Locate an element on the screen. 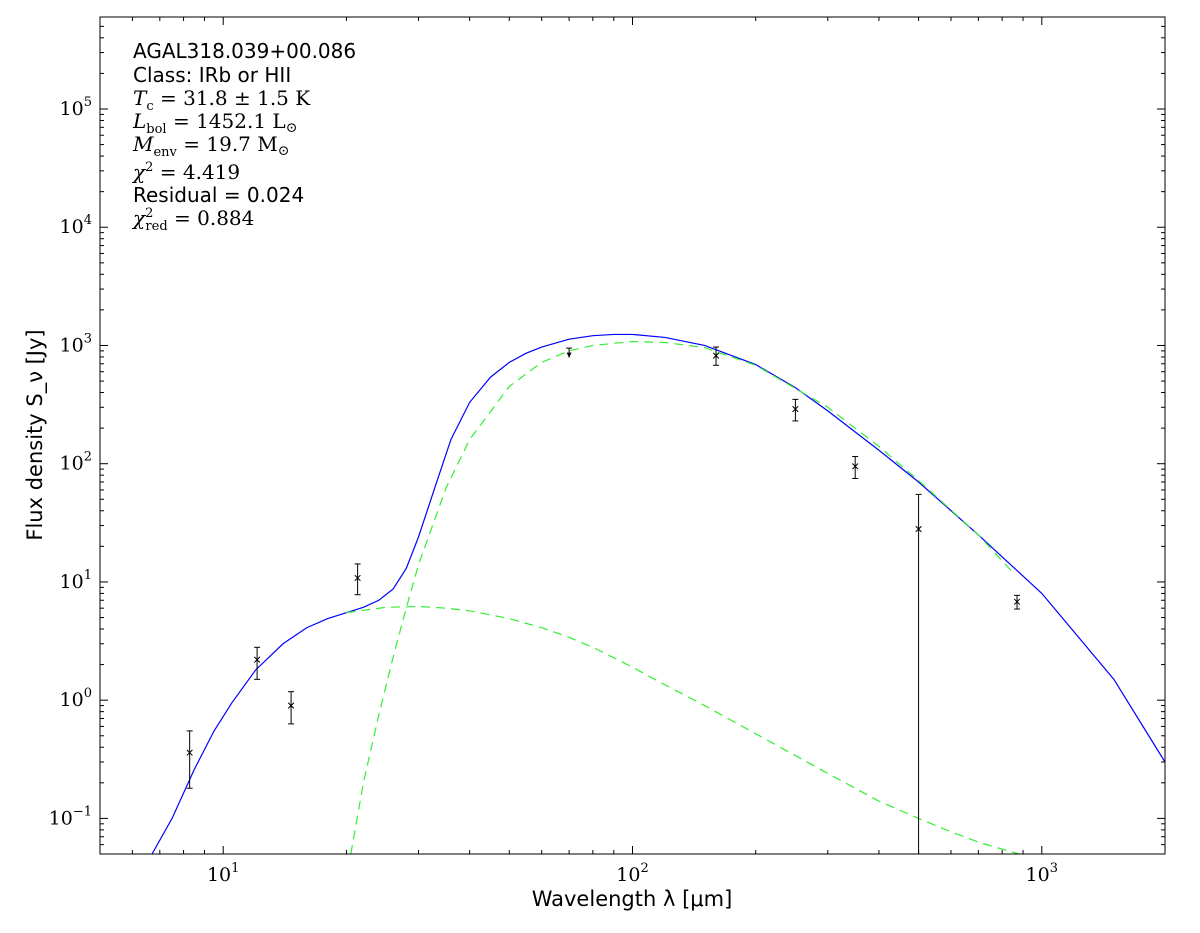  chi2-red-line: χ2 red = 0.884 is located at coordinates (192, 220).